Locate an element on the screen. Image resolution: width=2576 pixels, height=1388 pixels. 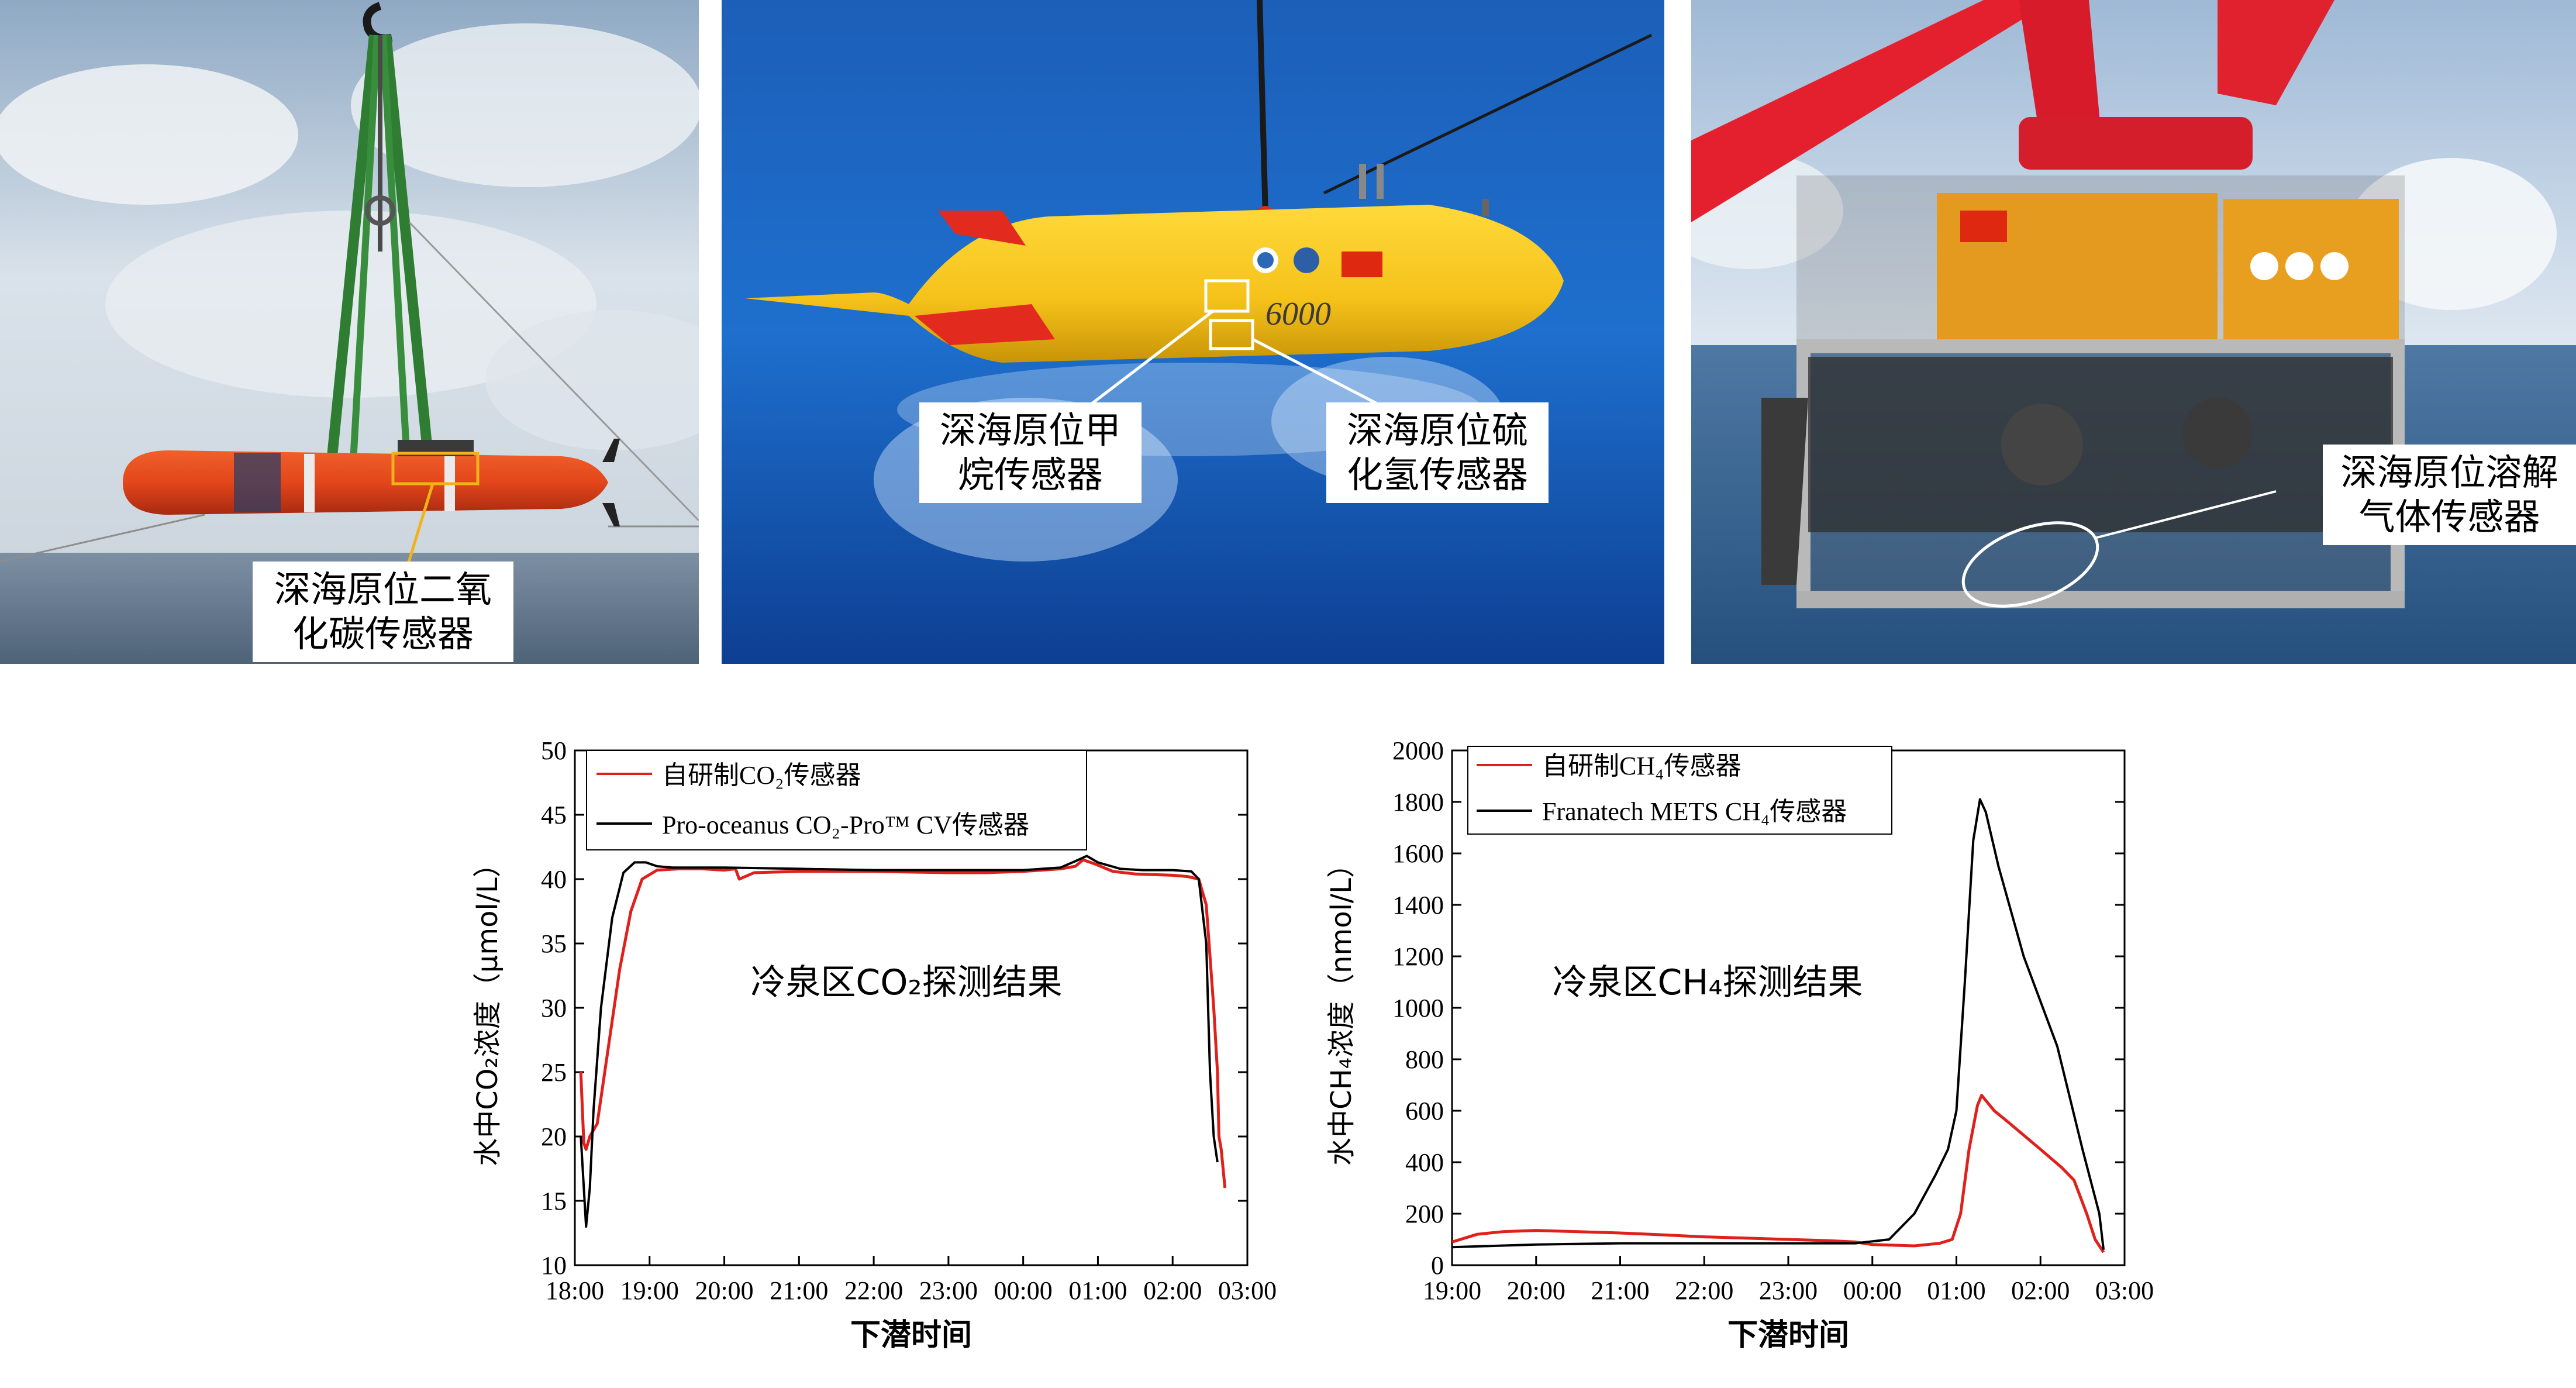
chart-annotation: 冷泉区CO₂探测结果 is located at coordinates (906, 982).